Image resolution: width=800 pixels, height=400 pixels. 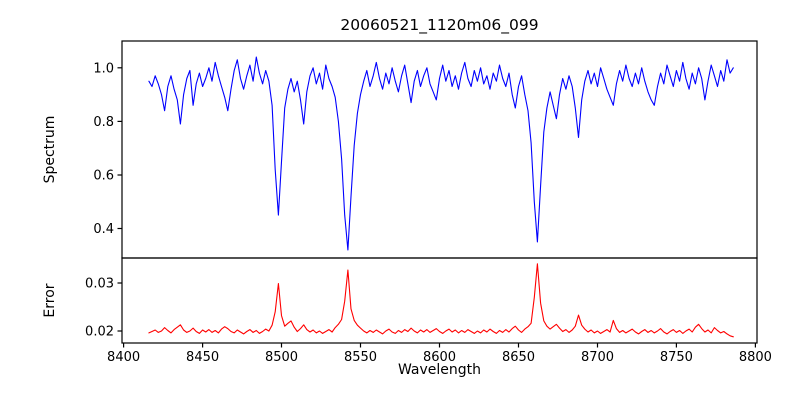 What do you see at coordinates (597, 357) in the screenshot?
I see `x-tick-label: 8700` at bounding box center [597, 357].